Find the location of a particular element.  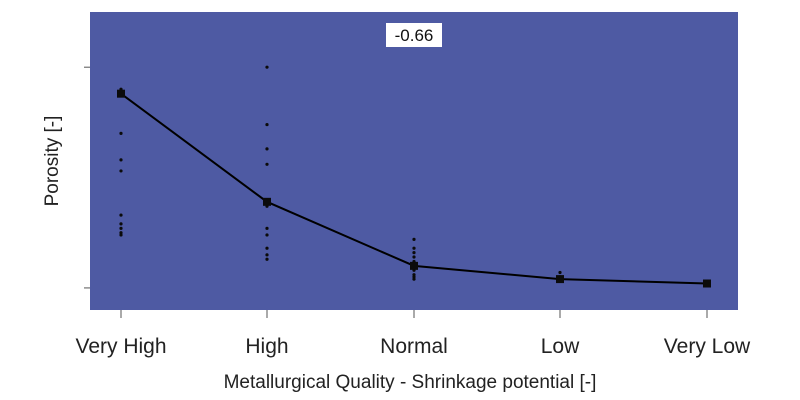

correlation-annotation: -0.66 is located at coordinates (414, 35).